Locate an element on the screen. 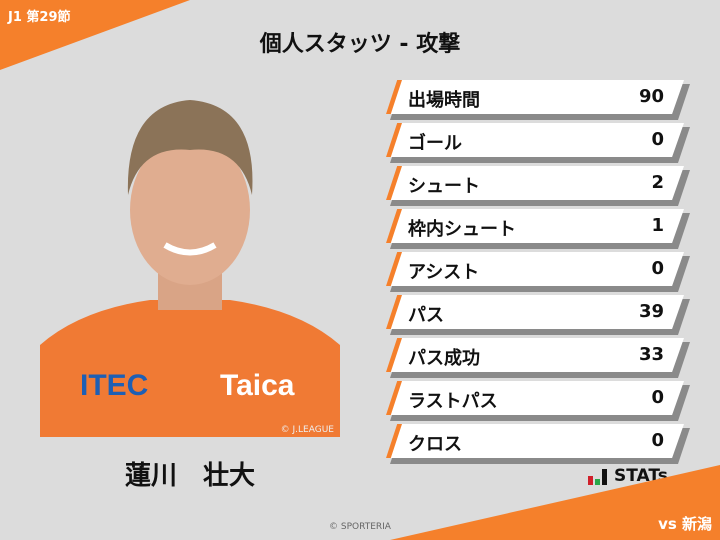  stat-row: ラストパス 0 is located at coordinates (538, 401).